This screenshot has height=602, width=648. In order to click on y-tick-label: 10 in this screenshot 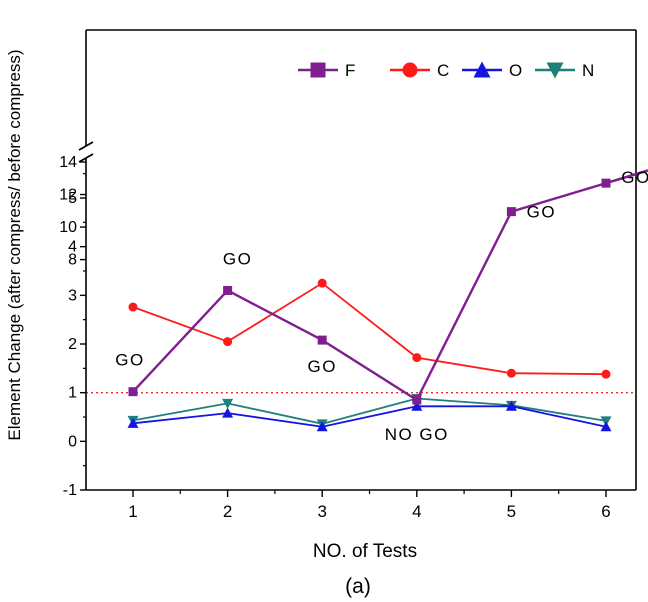, I will do `click(68, 227)`.